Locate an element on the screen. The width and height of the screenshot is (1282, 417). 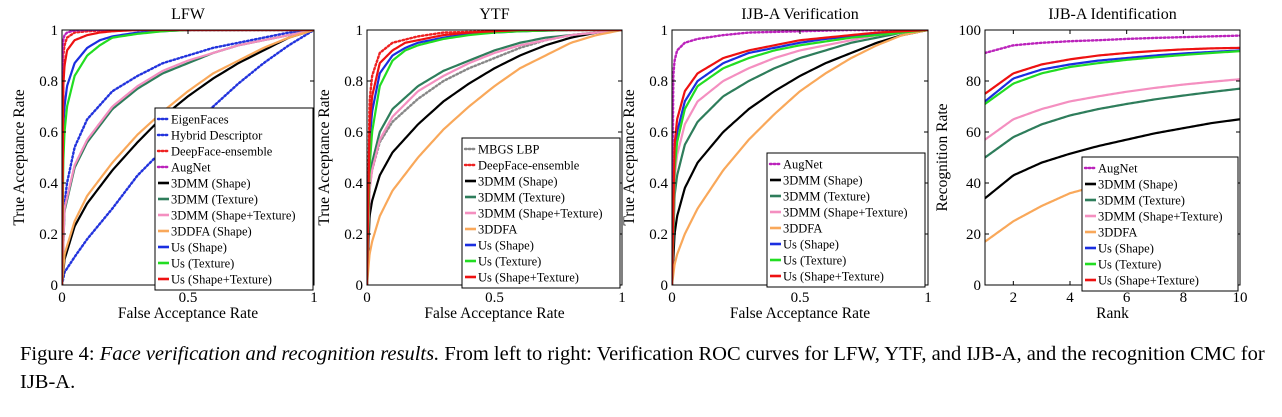
legend-entry-label: EigenFaces is located at coordinates (200, 120).